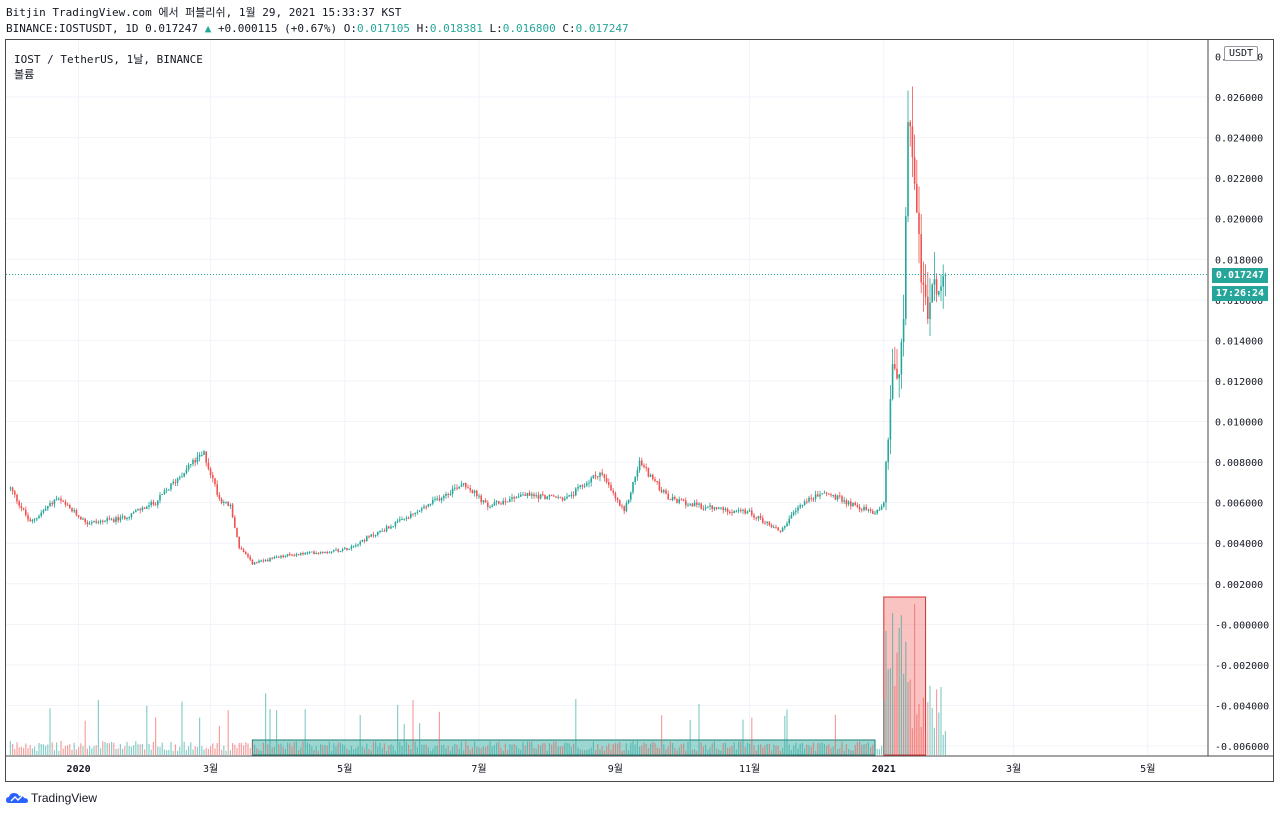 The height and width of the screenshot is (816, 1280). What do you see at coordinates (210, 769) in the screenshot?
I see `x-tick-label: 3월` at bounding box center [210, 769].